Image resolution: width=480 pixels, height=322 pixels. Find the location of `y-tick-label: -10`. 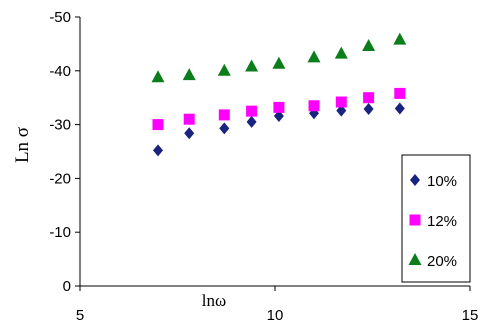

y-tick-label: -10 is located at coordinates (60, 232).